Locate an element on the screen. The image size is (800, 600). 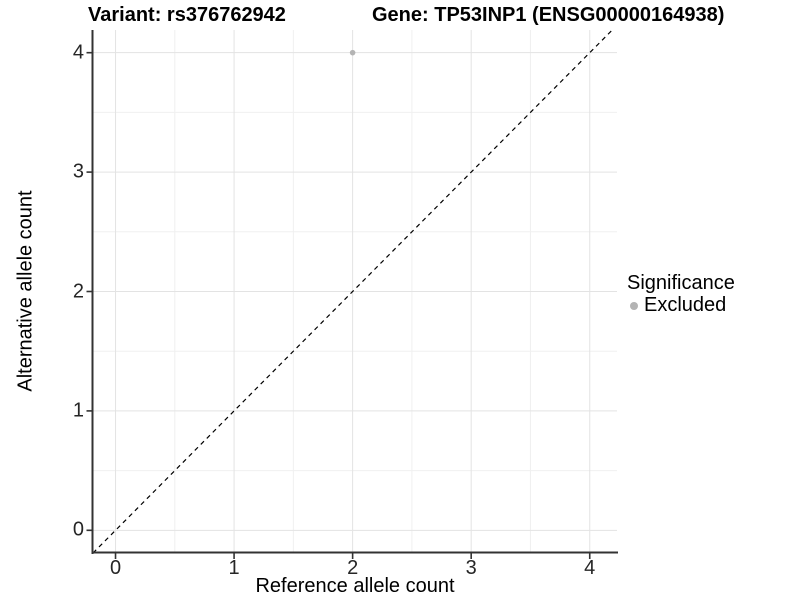
y-tick-label: 4 is located at coordinates (78, 52).